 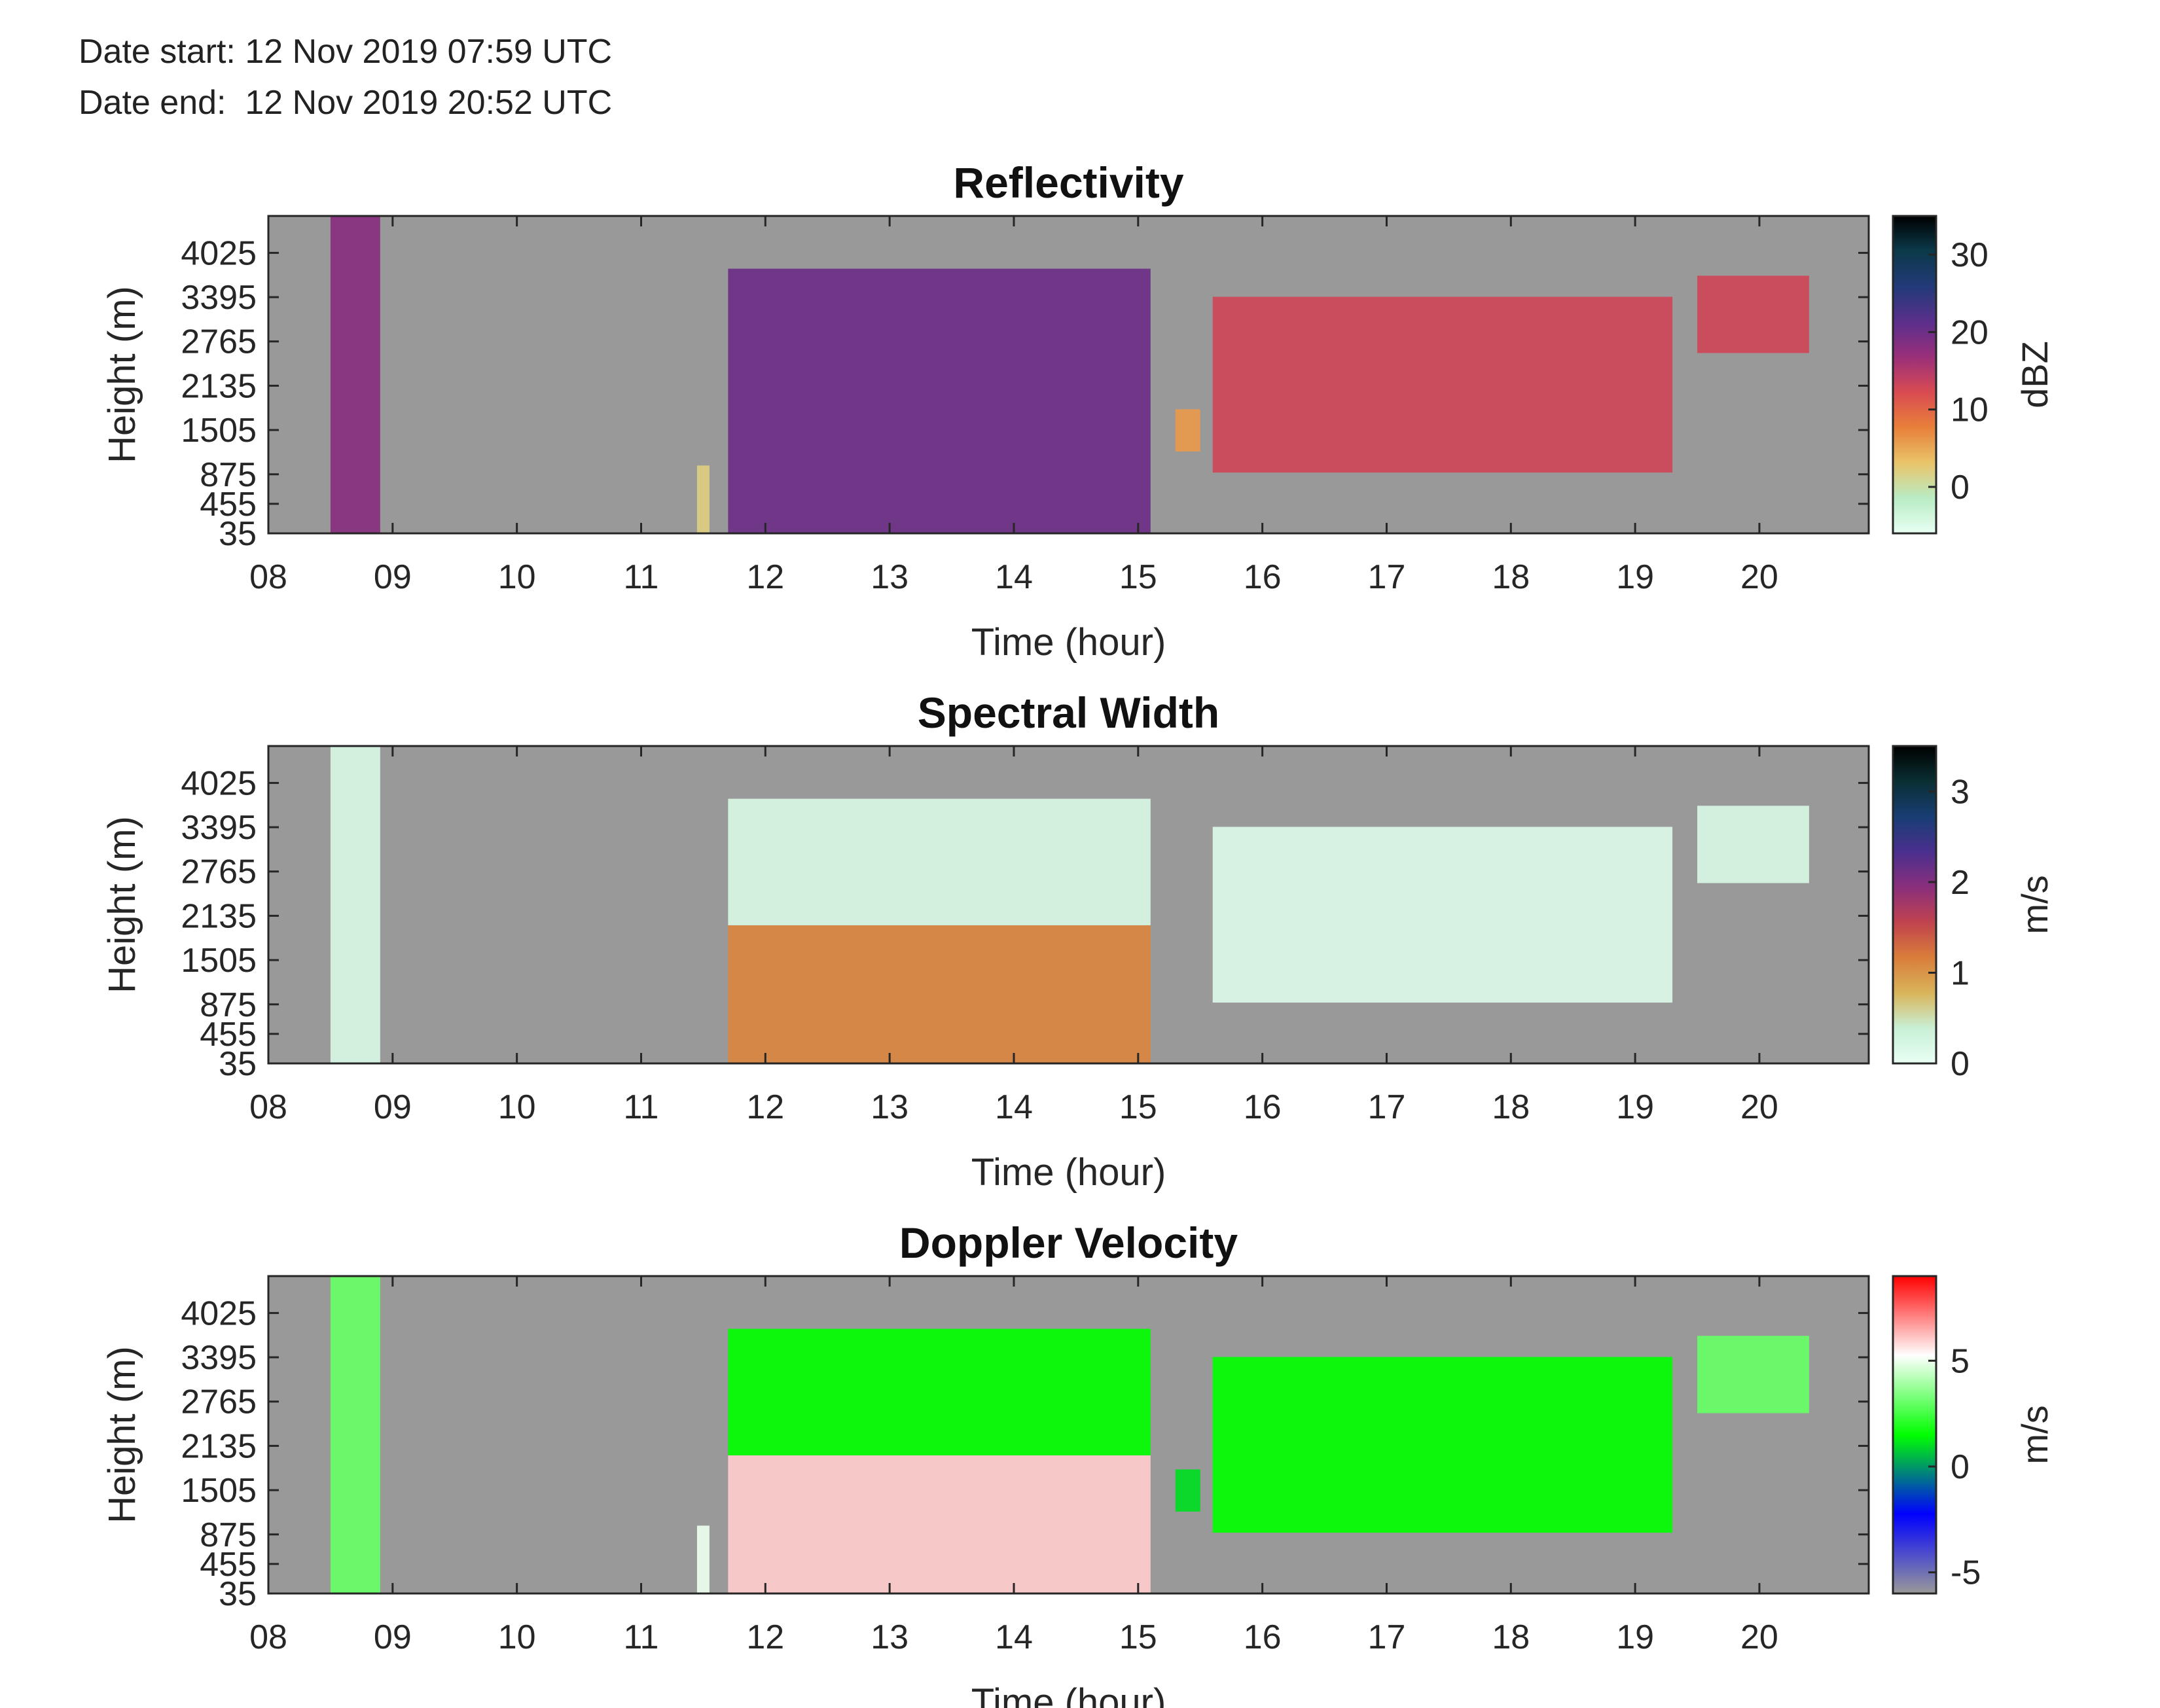 What do you see at coordinates (1068, 713) in the screenshot?
I see `panel-title: Spectral Width` at bounding box center [1068, 713].